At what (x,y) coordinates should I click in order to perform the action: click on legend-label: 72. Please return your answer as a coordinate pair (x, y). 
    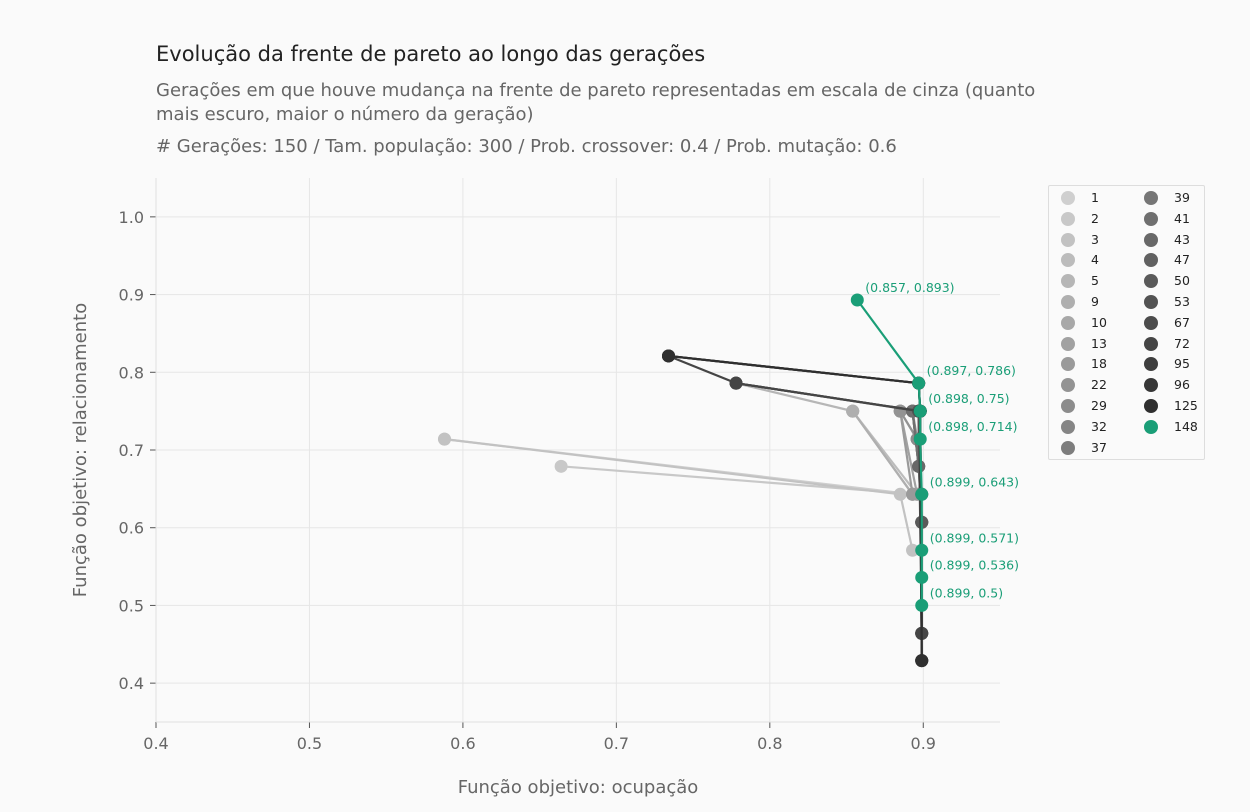
    Looking at the image, I should click on (1182, 343).